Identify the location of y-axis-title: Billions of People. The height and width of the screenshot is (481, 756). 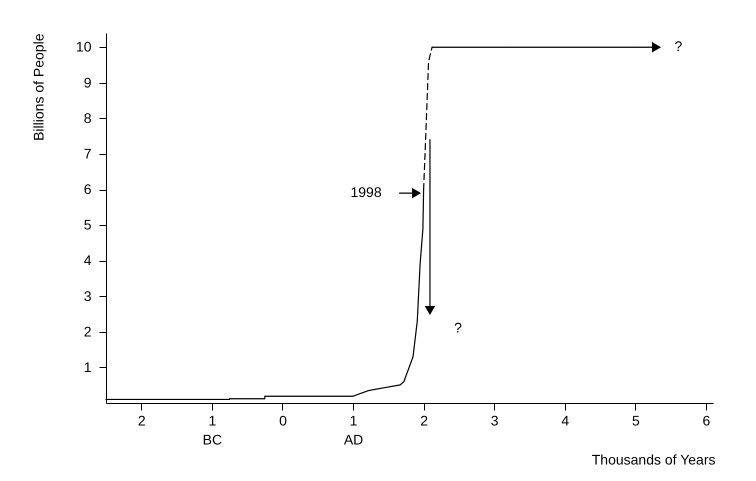
(38, 87).